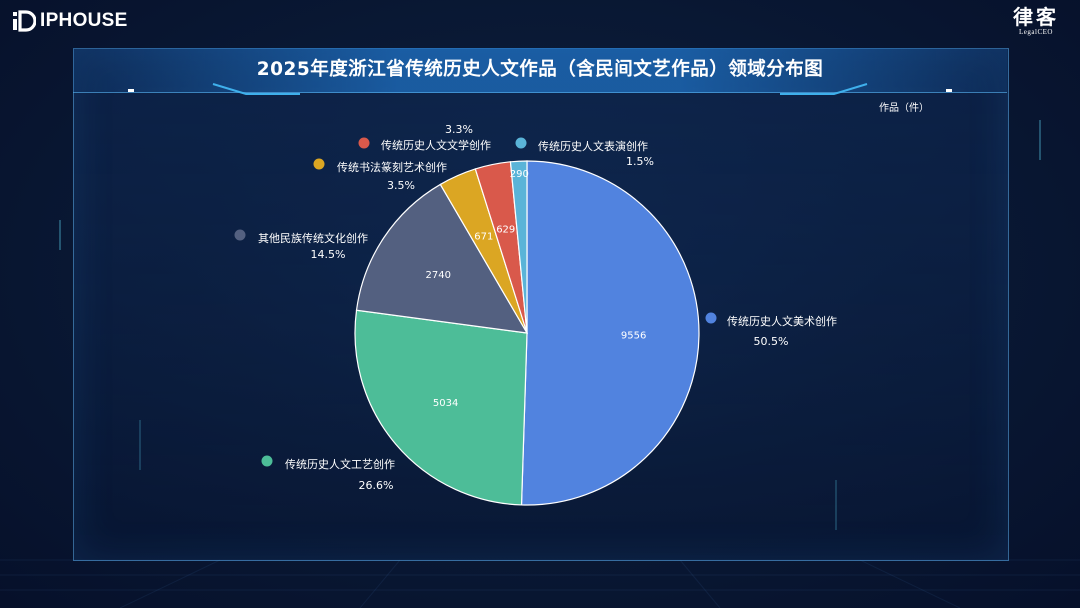 Image resolution: width=1080 pixels, height=608 pixels. I want to click on legalceo-logo-en: LegalCEO, so click(1036, 32).